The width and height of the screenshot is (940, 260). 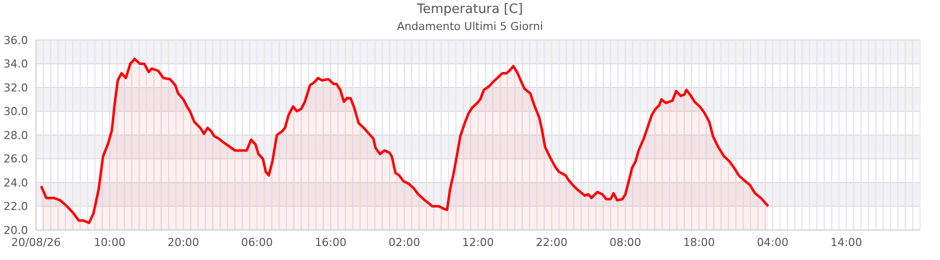 I want to click on y-tick-label: 28.0, so click(x=16, y=135).